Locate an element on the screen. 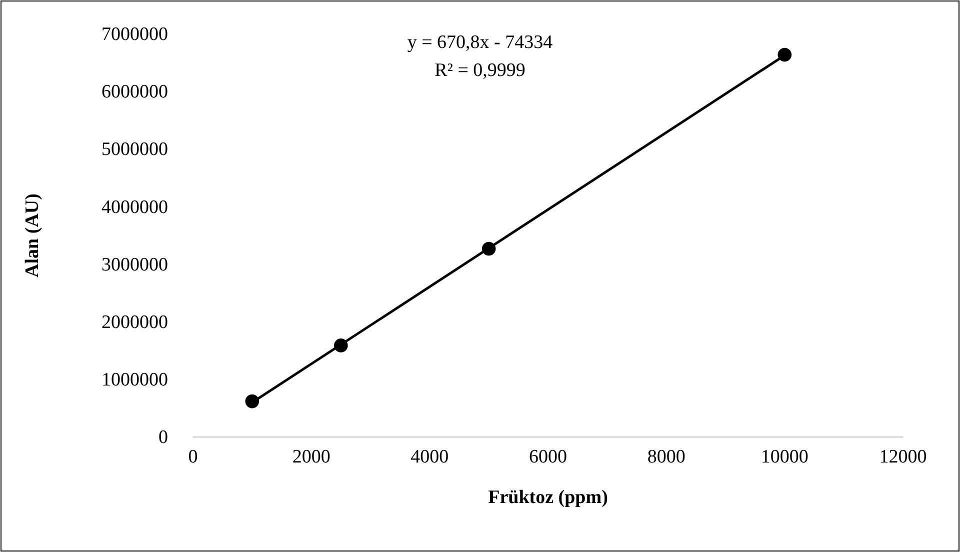 This screenshot has height=553, width=961. annotation: y = 670,8x - 74334 is located at coordinates (480, 42).